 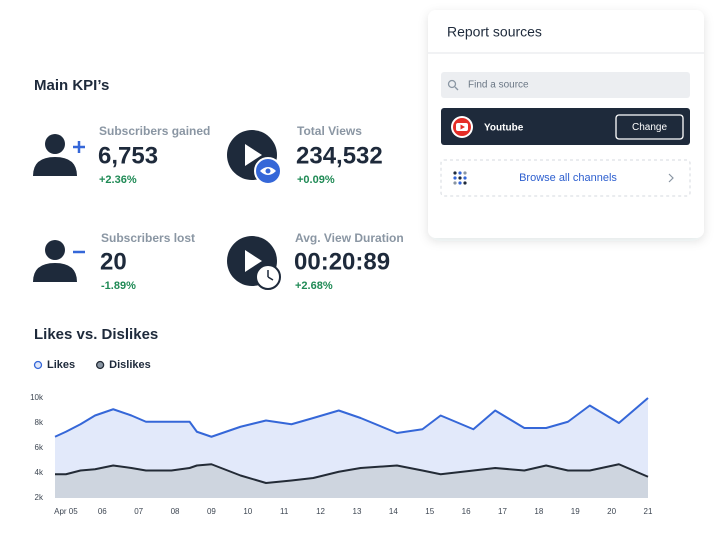 I want to click on change-button, so click(x=649, y=127).